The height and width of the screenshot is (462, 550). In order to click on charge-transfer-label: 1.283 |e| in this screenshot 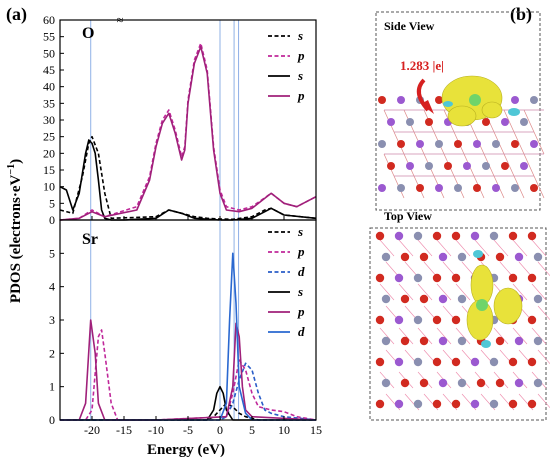, I will do `click(422, 65)`.